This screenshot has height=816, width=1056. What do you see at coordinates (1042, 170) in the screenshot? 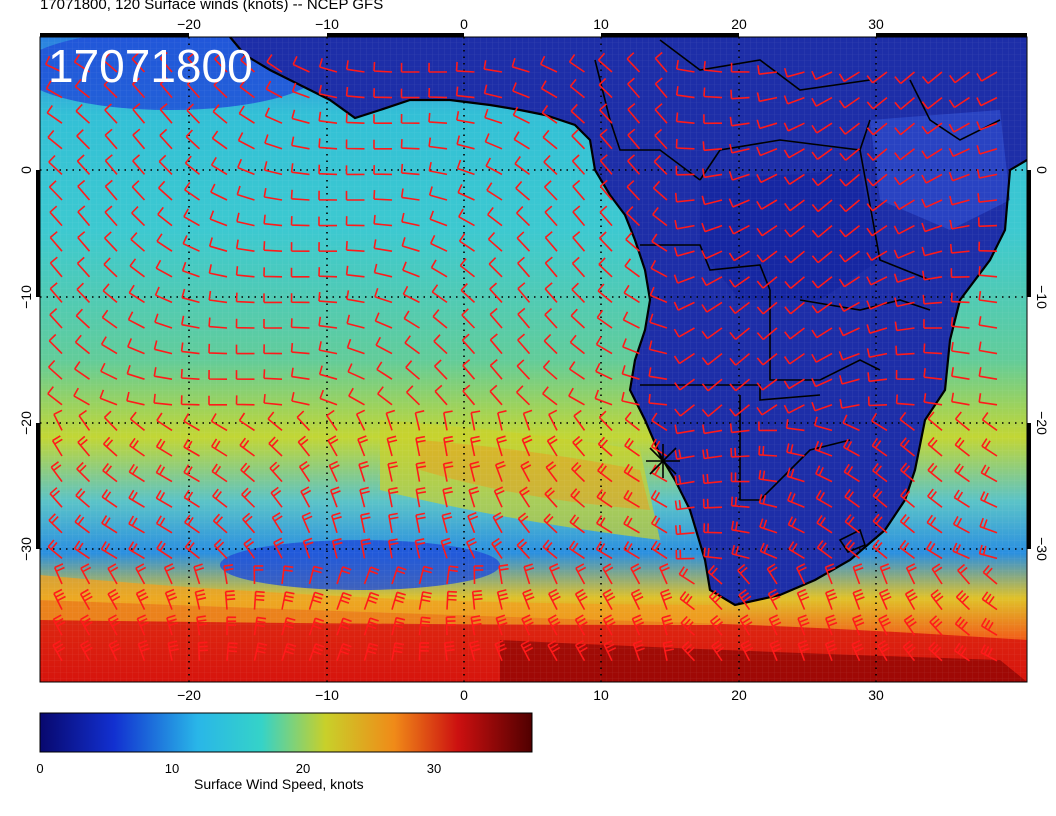
I see `right-lat-label: 0` at bounding box center [1042, 170].